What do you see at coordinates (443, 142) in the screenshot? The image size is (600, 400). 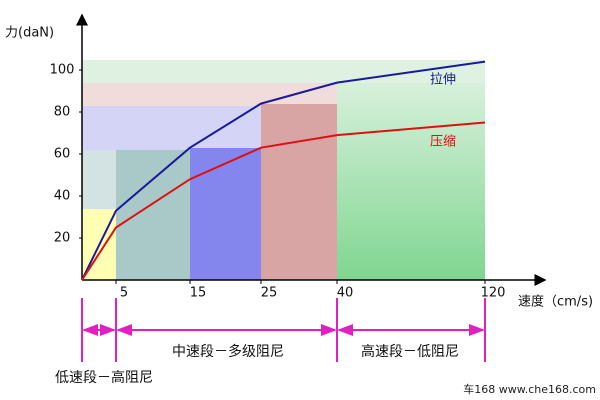 I see `series-label: 压缩` at bounding box center [443, 142].